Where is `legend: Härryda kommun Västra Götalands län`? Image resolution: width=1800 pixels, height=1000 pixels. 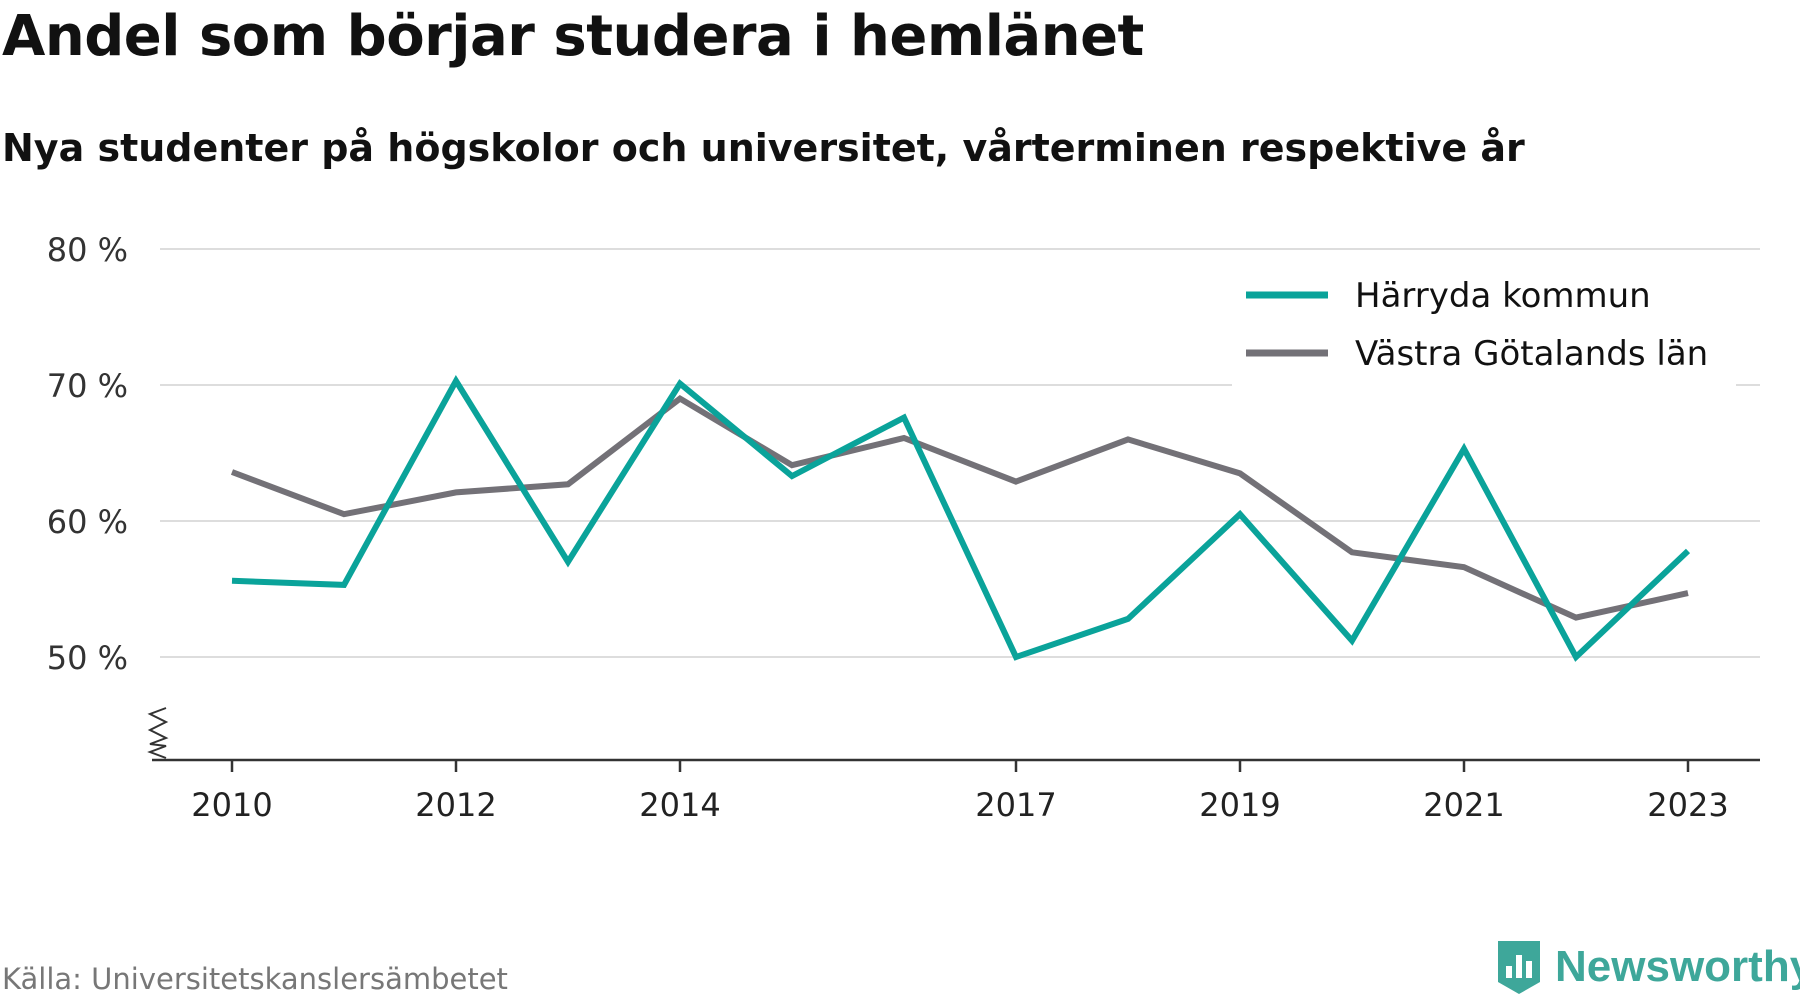 legend: Härryda kommun Västra Götalands län is located at coordinates (1484, 324).